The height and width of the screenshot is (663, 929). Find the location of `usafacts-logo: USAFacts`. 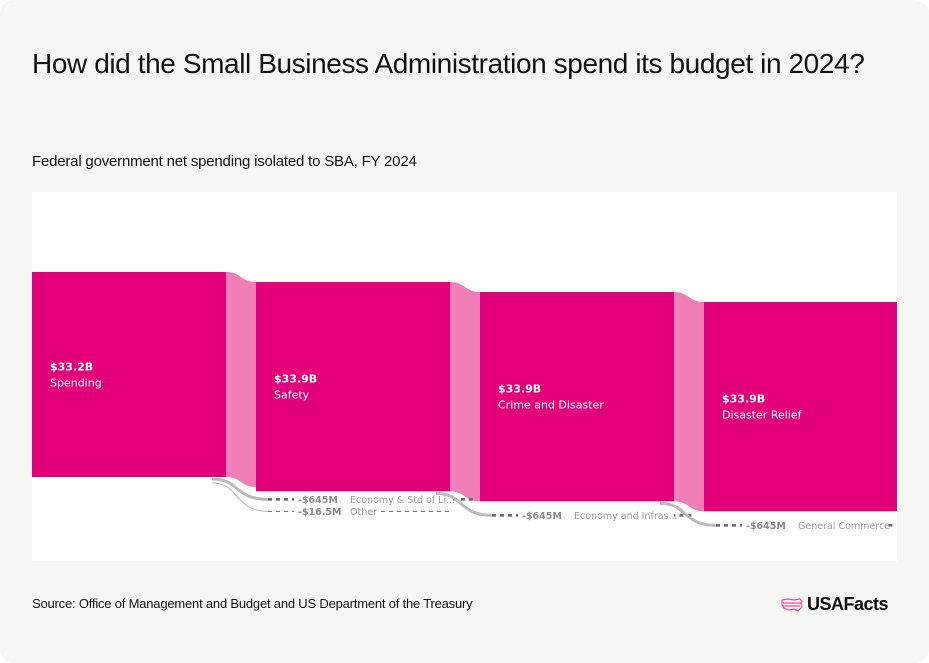

usafacts-logo: USAFacts is located at coordinates (834, 604).